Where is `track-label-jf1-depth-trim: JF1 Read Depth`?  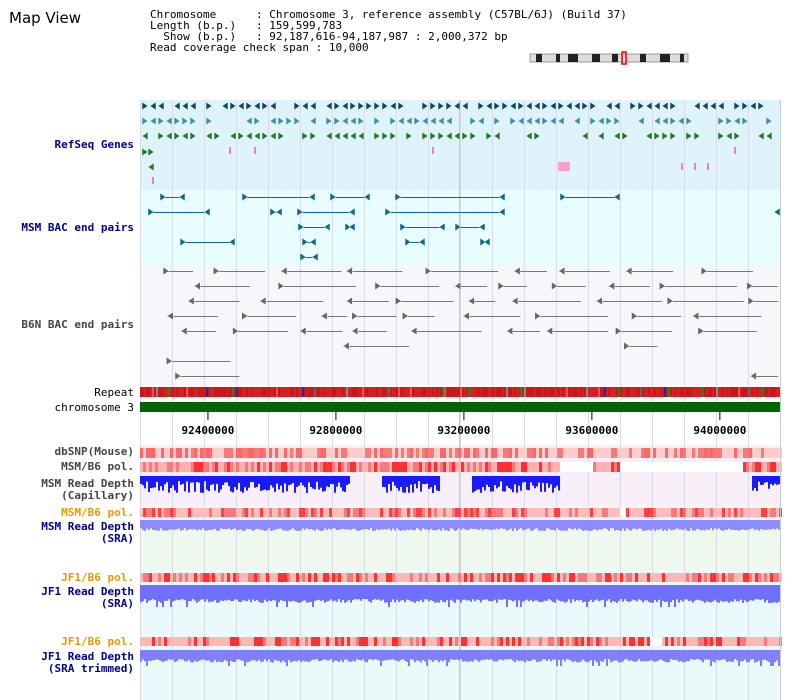 track-label-jf1-depth-trim: JF1 Read Depth is located at coordinates (87, 656).